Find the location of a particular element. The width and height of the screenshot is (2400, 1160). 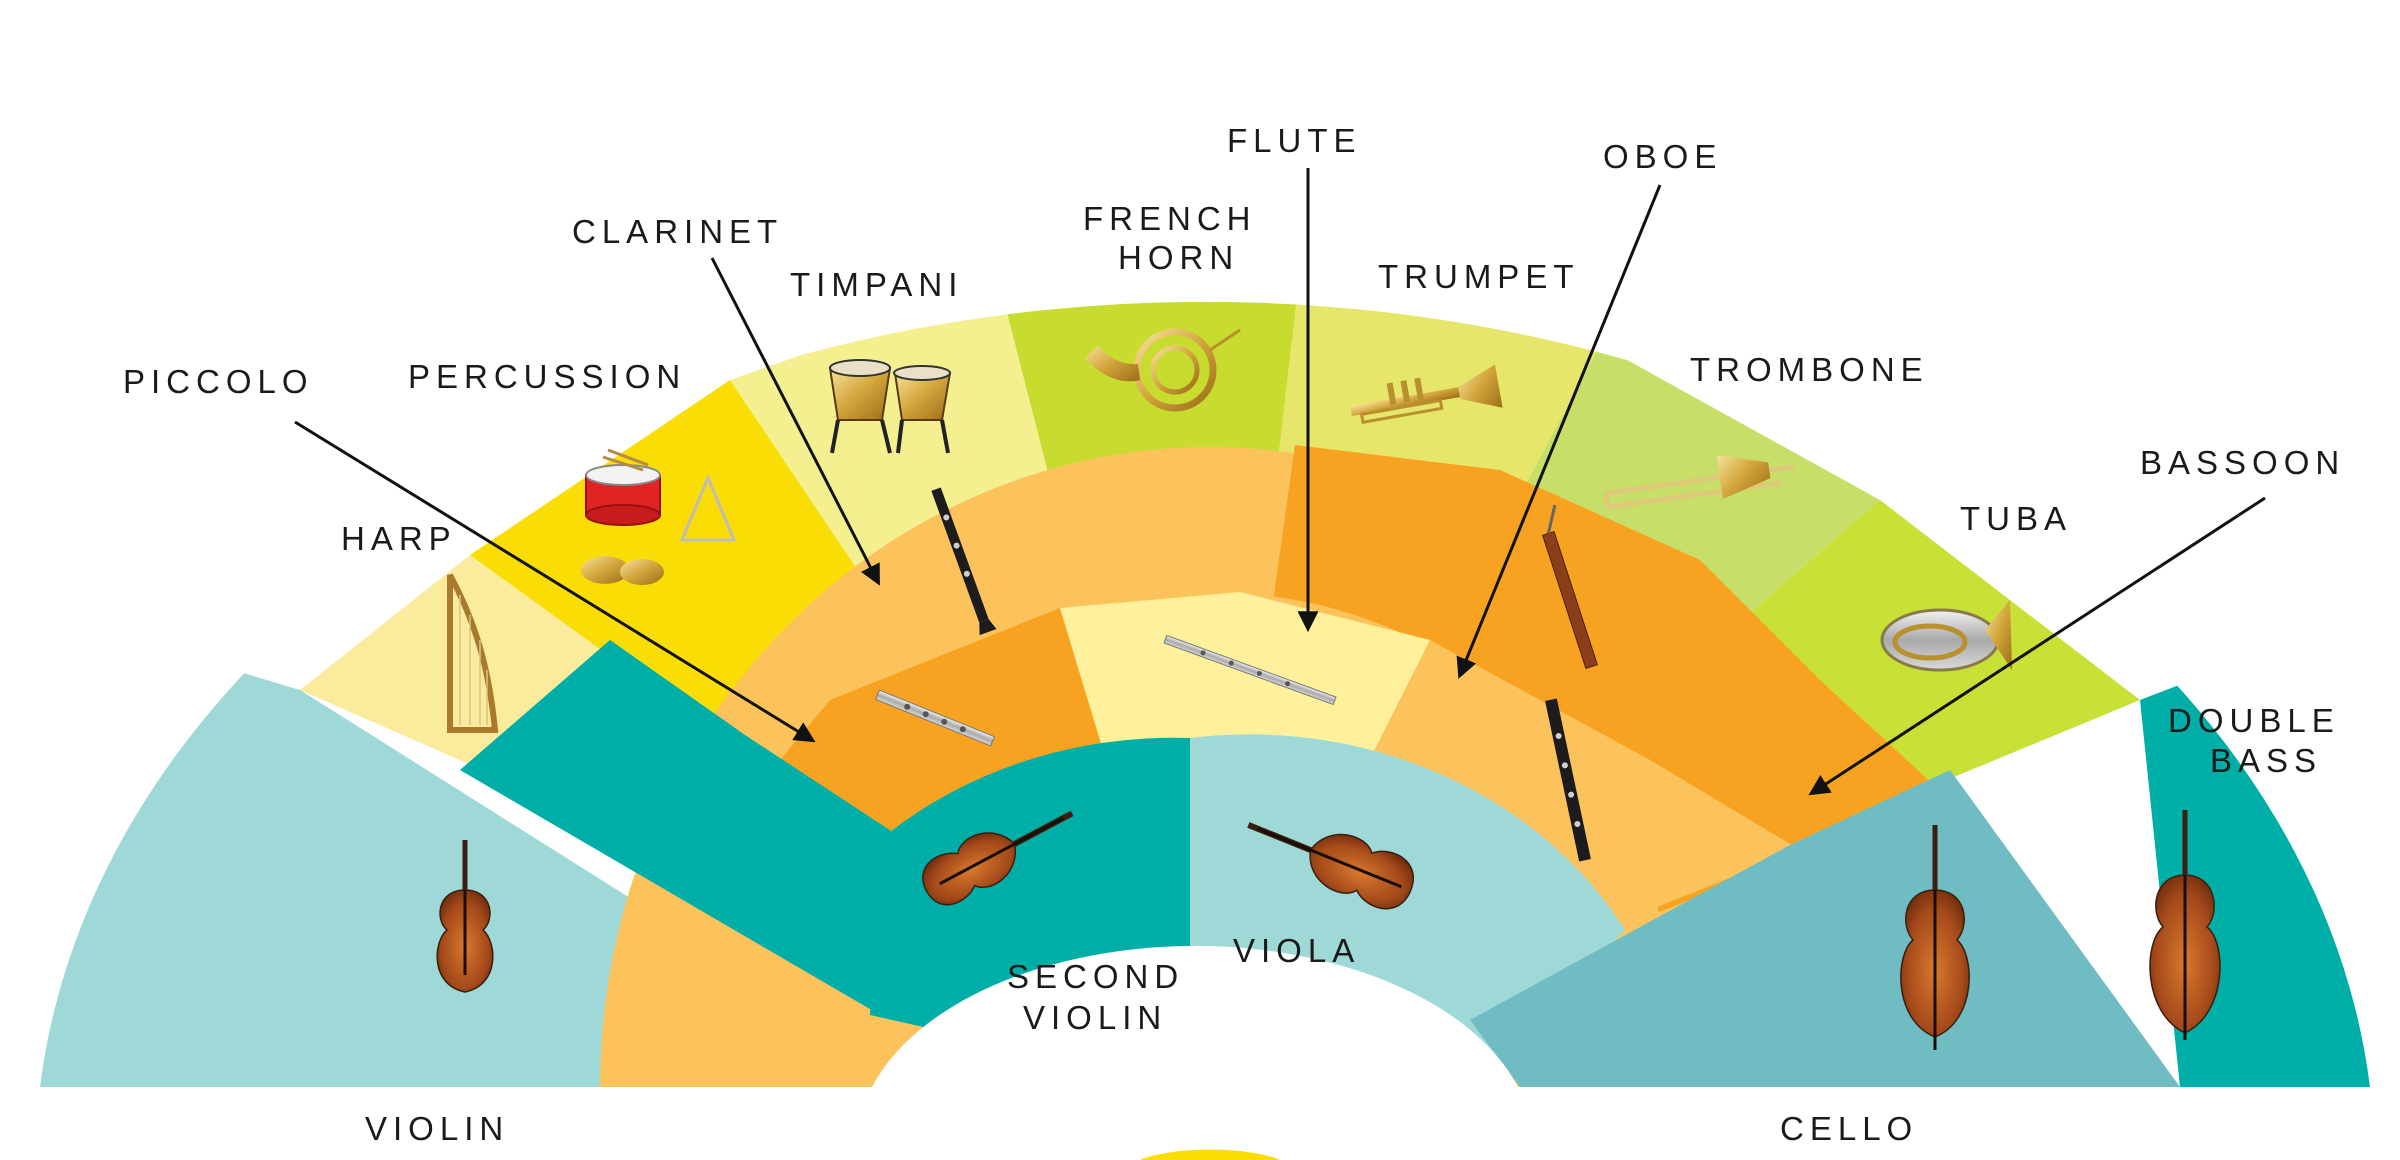

label-french-horn-line2: HORN is located at coordinates (1178, 257).